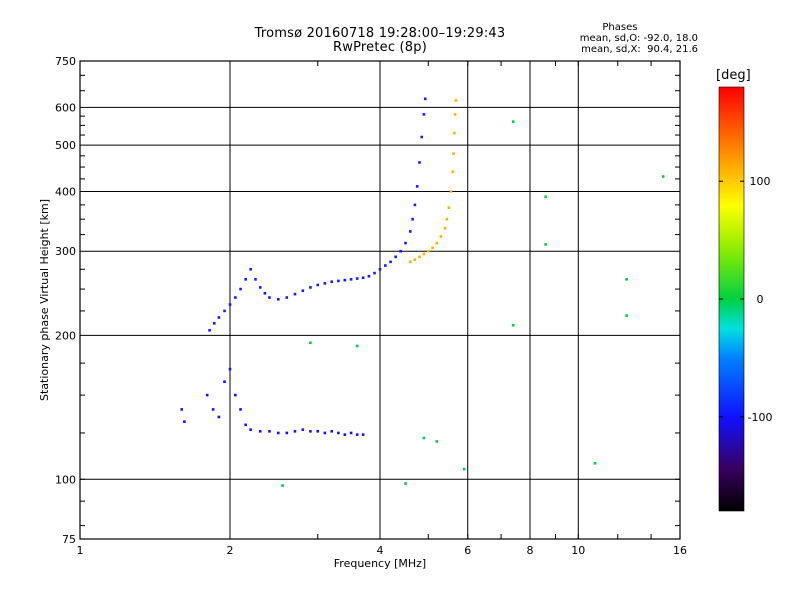 This screenshot has height=600, width=800. What do you see at coordinates (578, 550) in the screenshot?
I see `x-tick-label: 10` at bounding box center [578, 550].